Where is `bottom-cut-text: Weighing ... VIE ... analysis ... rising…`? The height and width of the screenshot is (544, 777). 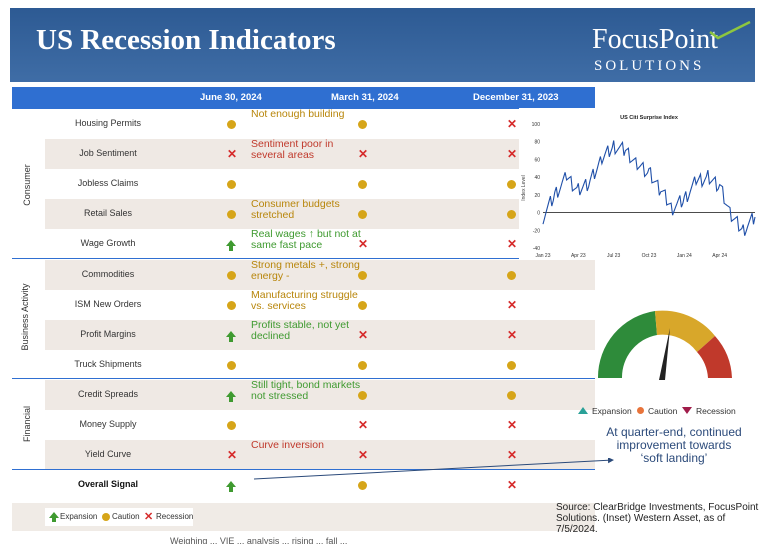
bottom-cut-text: Weighing ... VIE ... analysis ... rising… is located at coordinates (259, 540).